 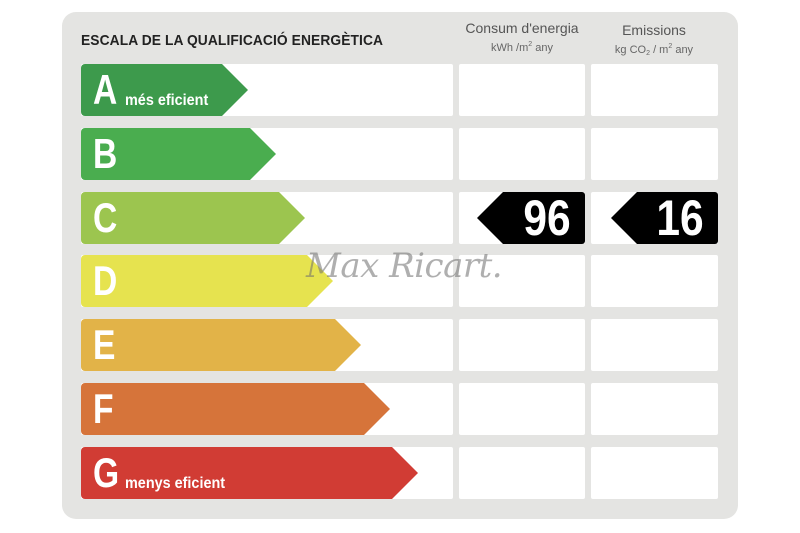 I want to click on rating-arrow-f: F, so click(x=235, y=409).